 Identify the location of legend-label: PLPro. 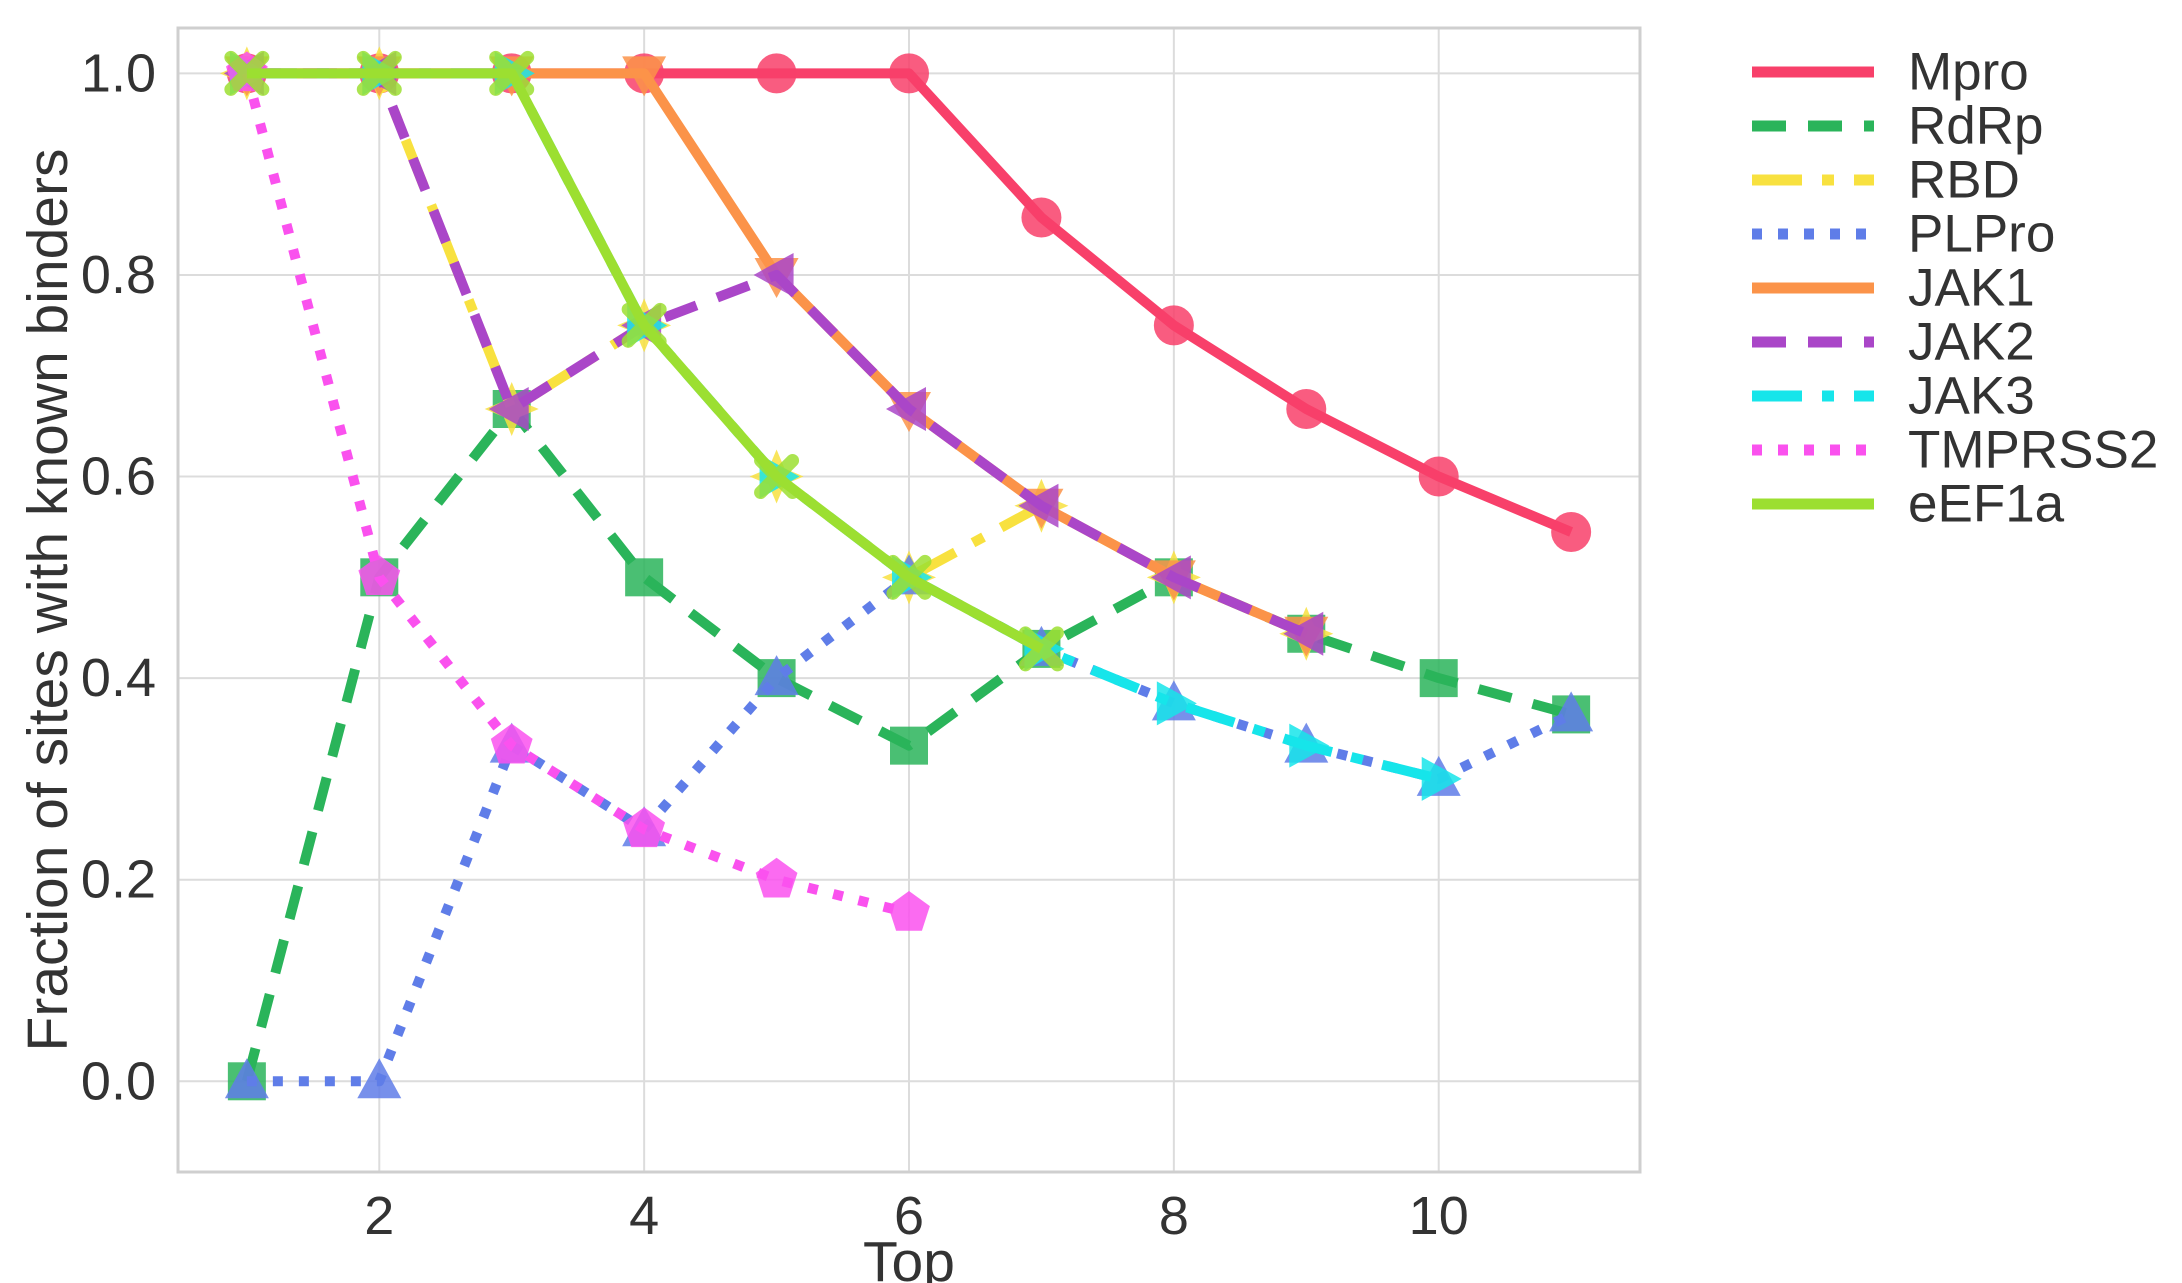
(1981, 234).